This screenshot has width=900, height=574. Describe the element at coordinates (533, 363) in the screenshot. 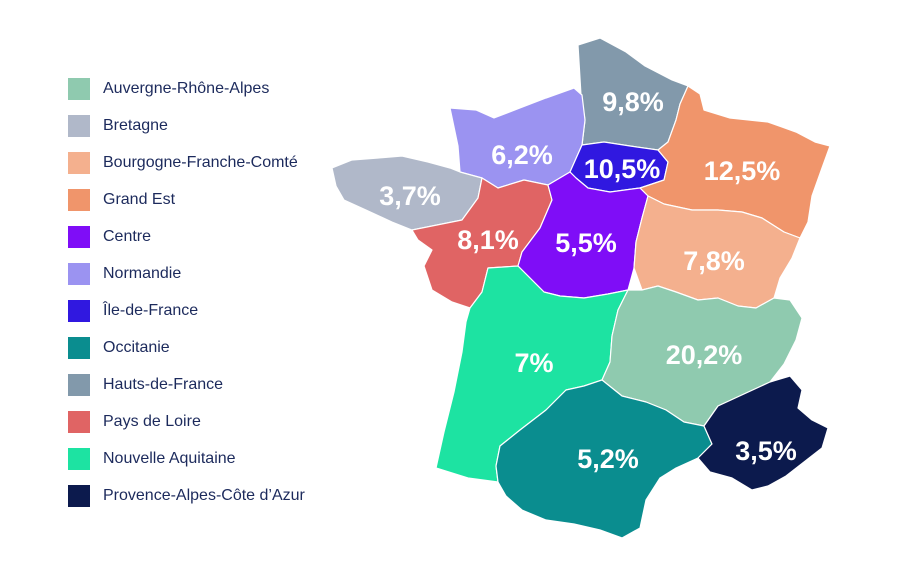

I see `value-label-nouvelle-aquitaine: 7%` at that location.